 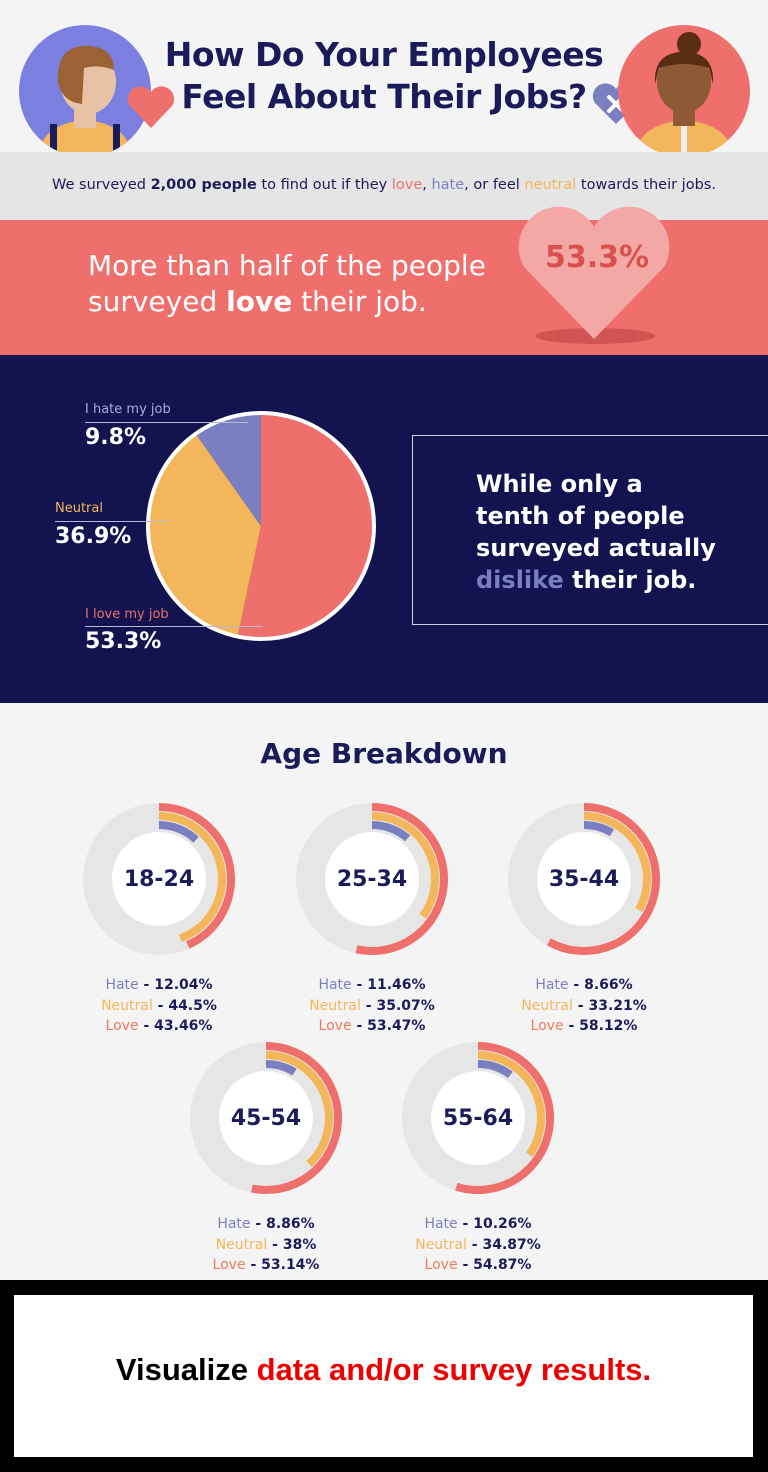 I want to click on stat-love: Love - 43.46%, so click(x=159, y=1026).